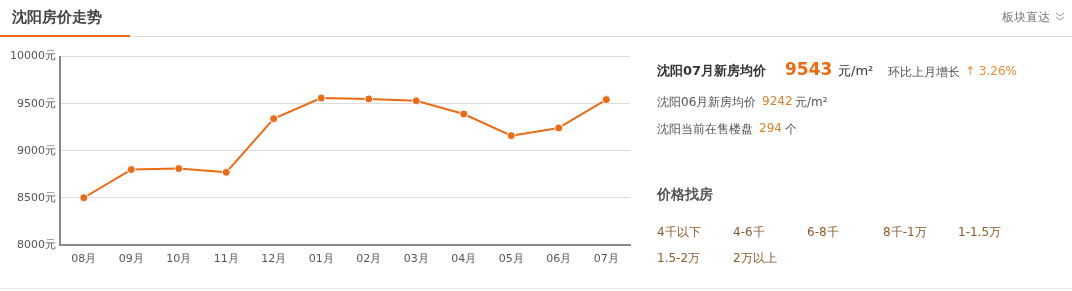  What do you see at coordinates (707, 102) in the screenshot?
I see `text: 沈阳06月新房均价` at bounding box center [707, 102].